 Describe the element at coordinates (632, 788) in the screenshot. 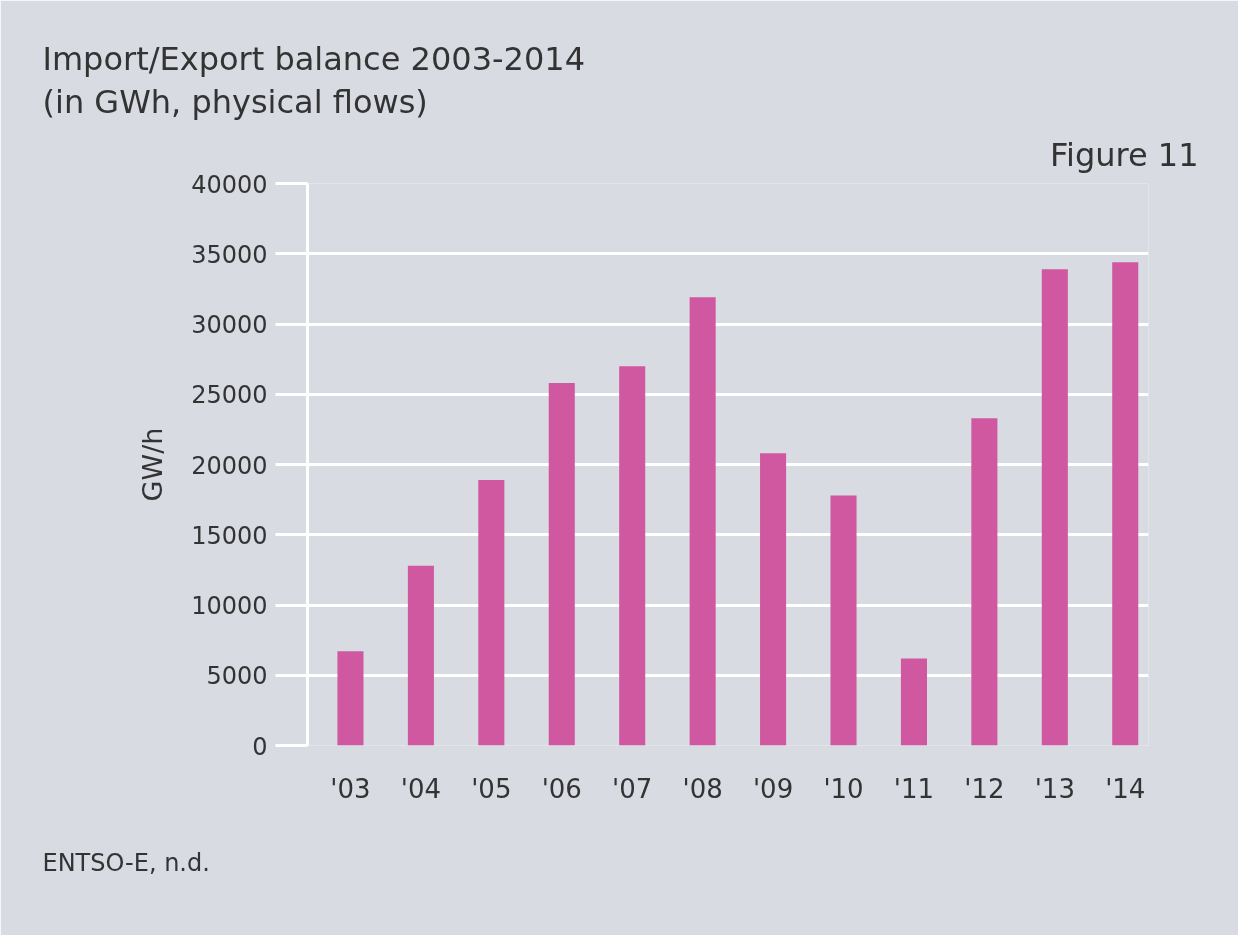

I see `x-tick-label: '07` at that location.